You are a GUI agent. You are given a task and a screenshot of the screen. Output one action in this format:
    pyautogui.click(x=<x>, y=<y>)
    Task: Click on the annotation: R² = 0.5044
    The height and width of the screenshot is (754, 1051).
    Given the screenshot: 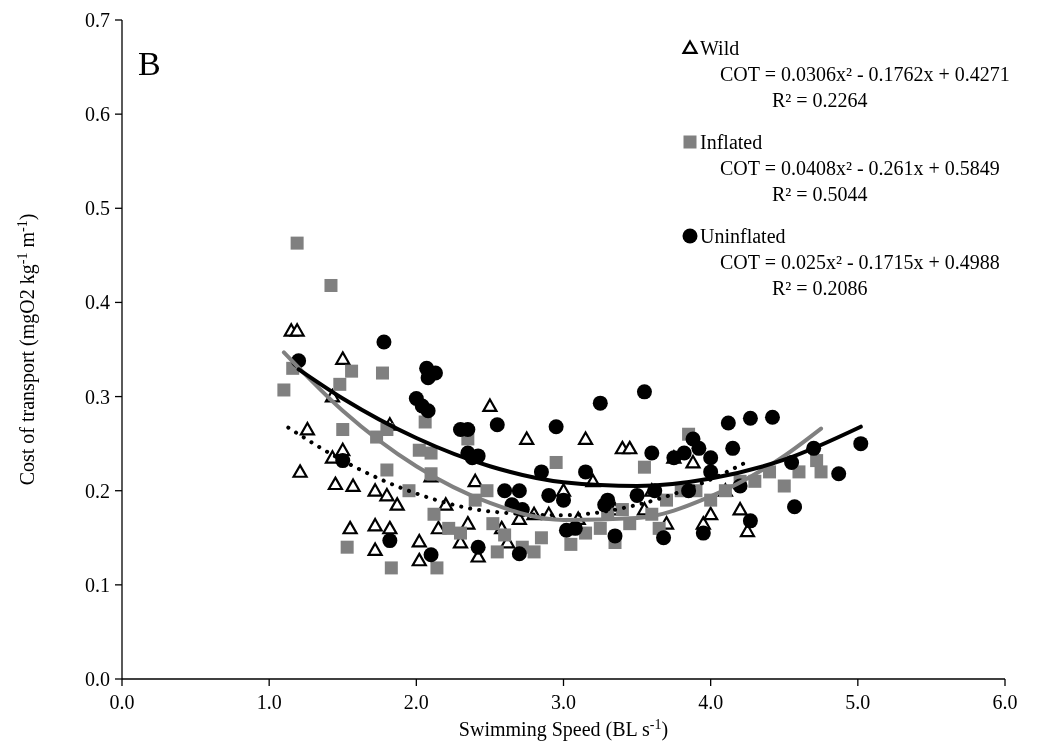 What is the action you would take?
    pyautogui.click(x=820, y=194)
    